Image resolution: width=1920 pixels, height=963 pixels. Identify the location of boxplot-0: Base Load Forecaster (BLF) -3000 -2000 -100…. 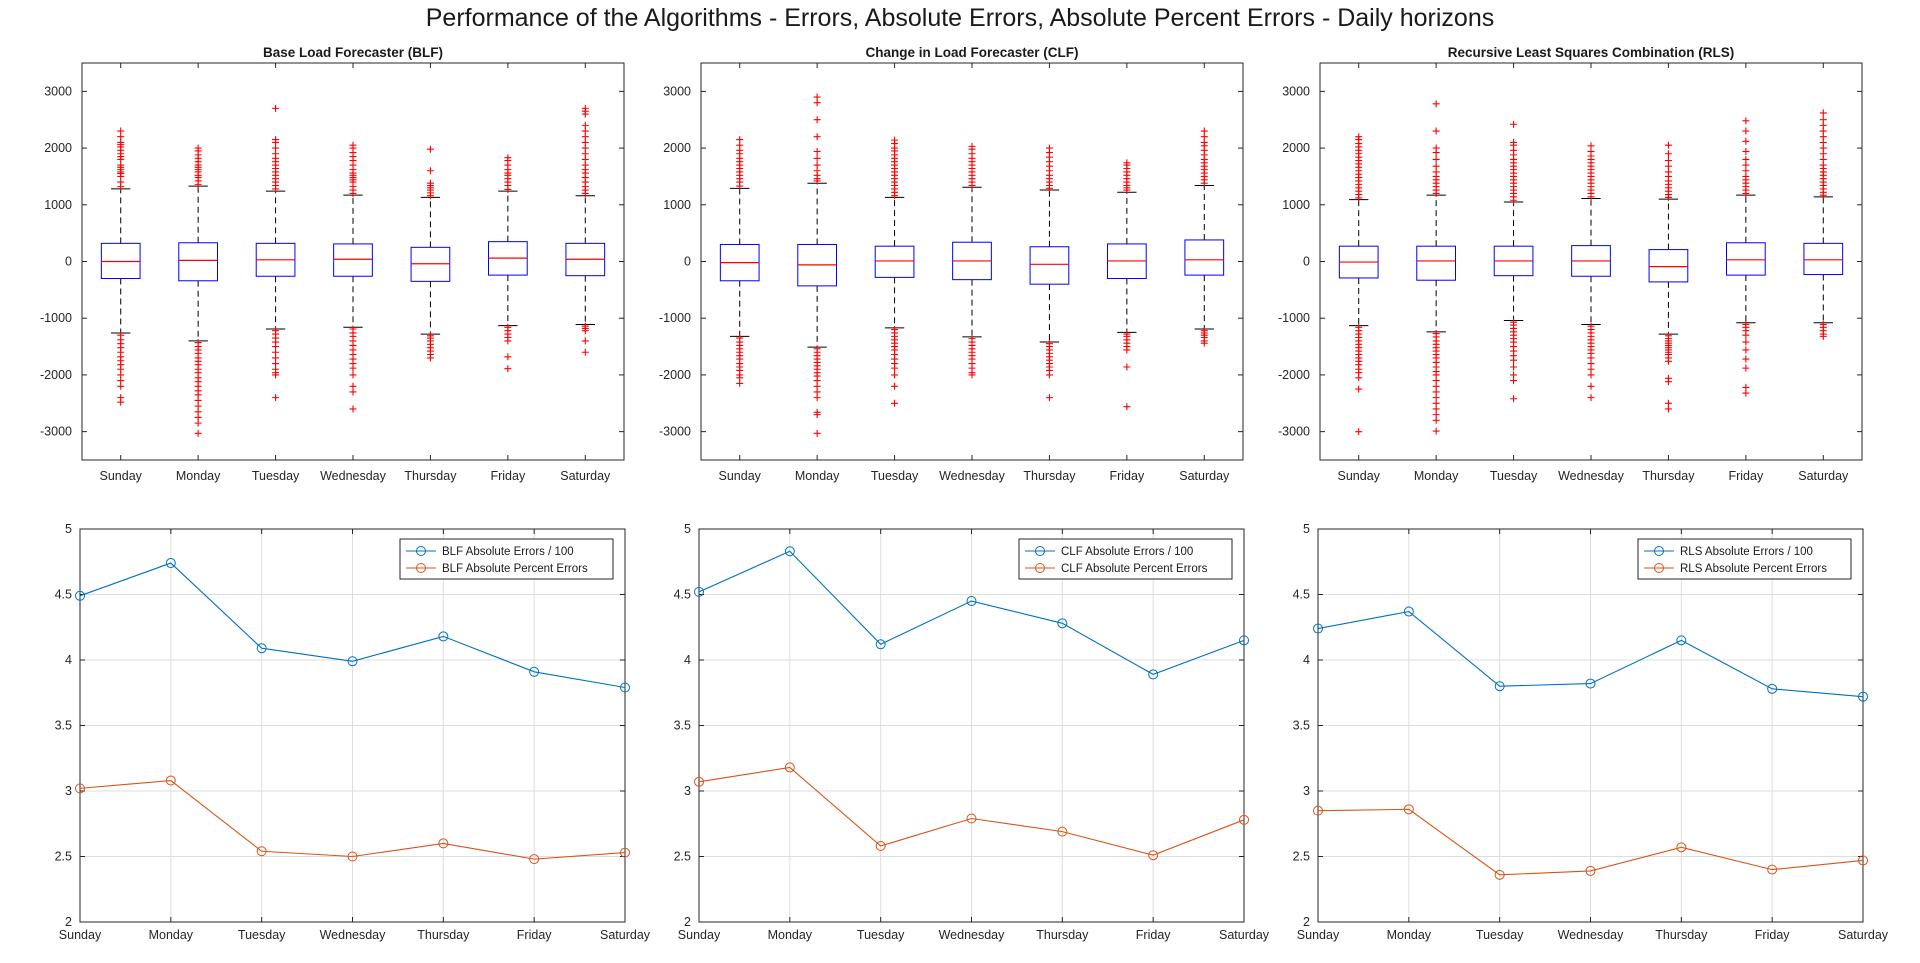
(332, 264).